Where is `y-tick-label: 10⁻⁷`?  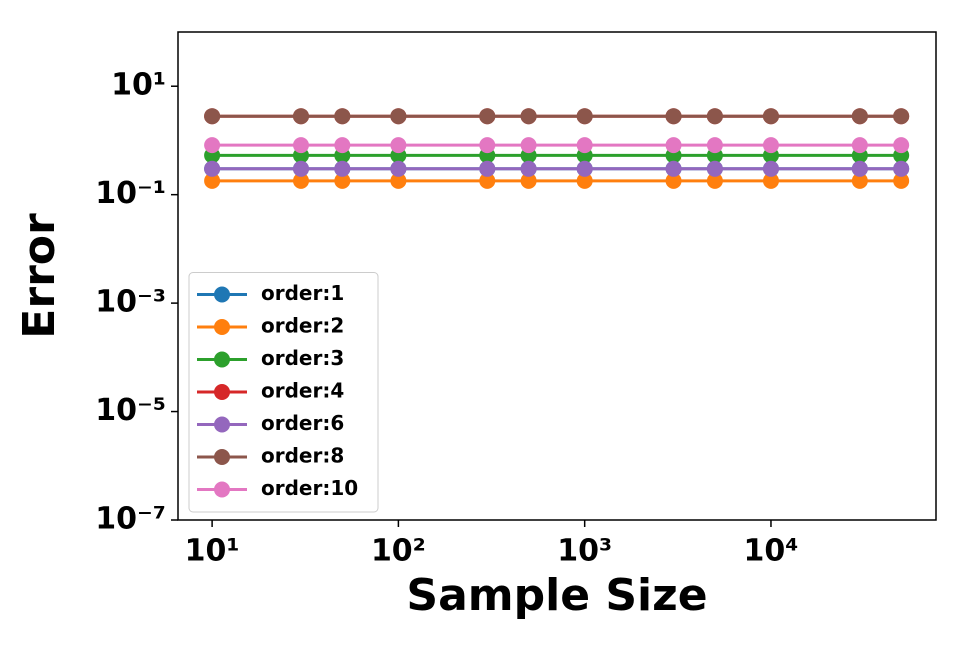 y-tick-label: 10⁻⁷ is located at coordinates (130, 519).